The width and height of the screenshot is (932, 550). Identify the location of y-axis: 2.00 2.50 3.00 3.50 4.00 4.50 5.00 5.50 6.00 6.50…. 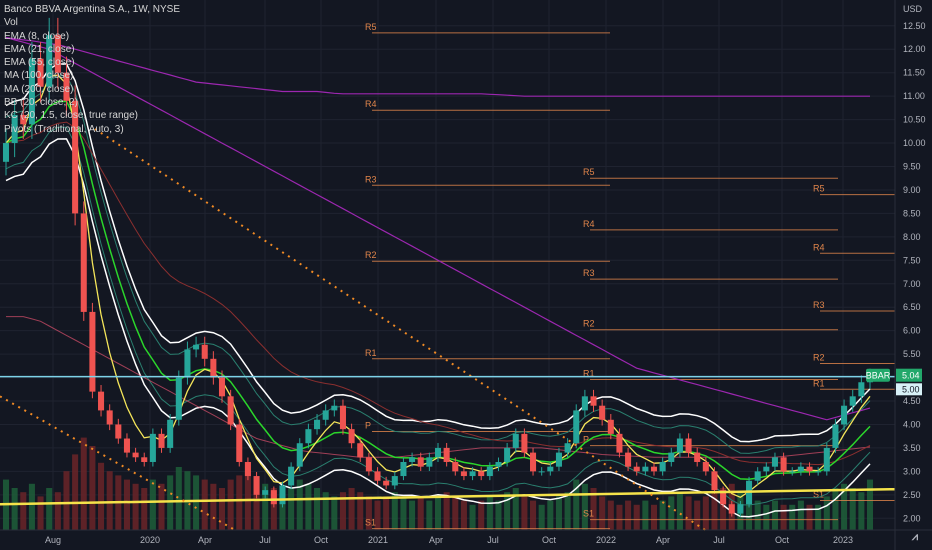
(910, 275).